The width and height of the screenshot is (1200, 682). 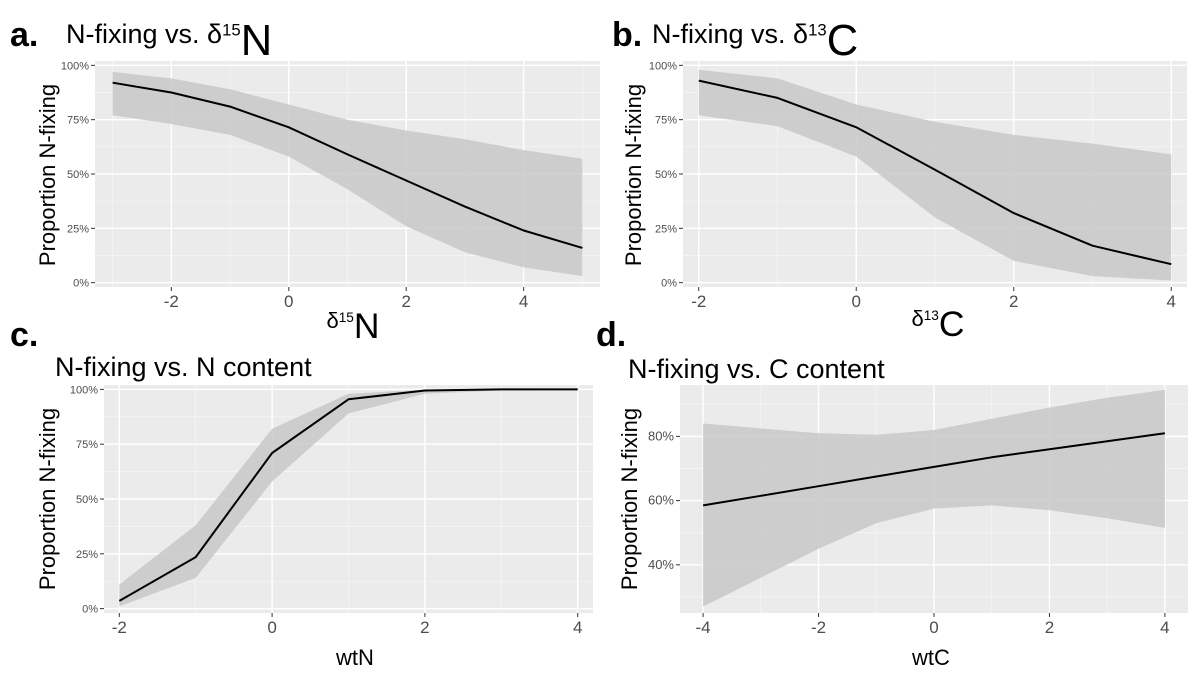 I want to click on panel-title-post: C, so click(x=842, y=41).